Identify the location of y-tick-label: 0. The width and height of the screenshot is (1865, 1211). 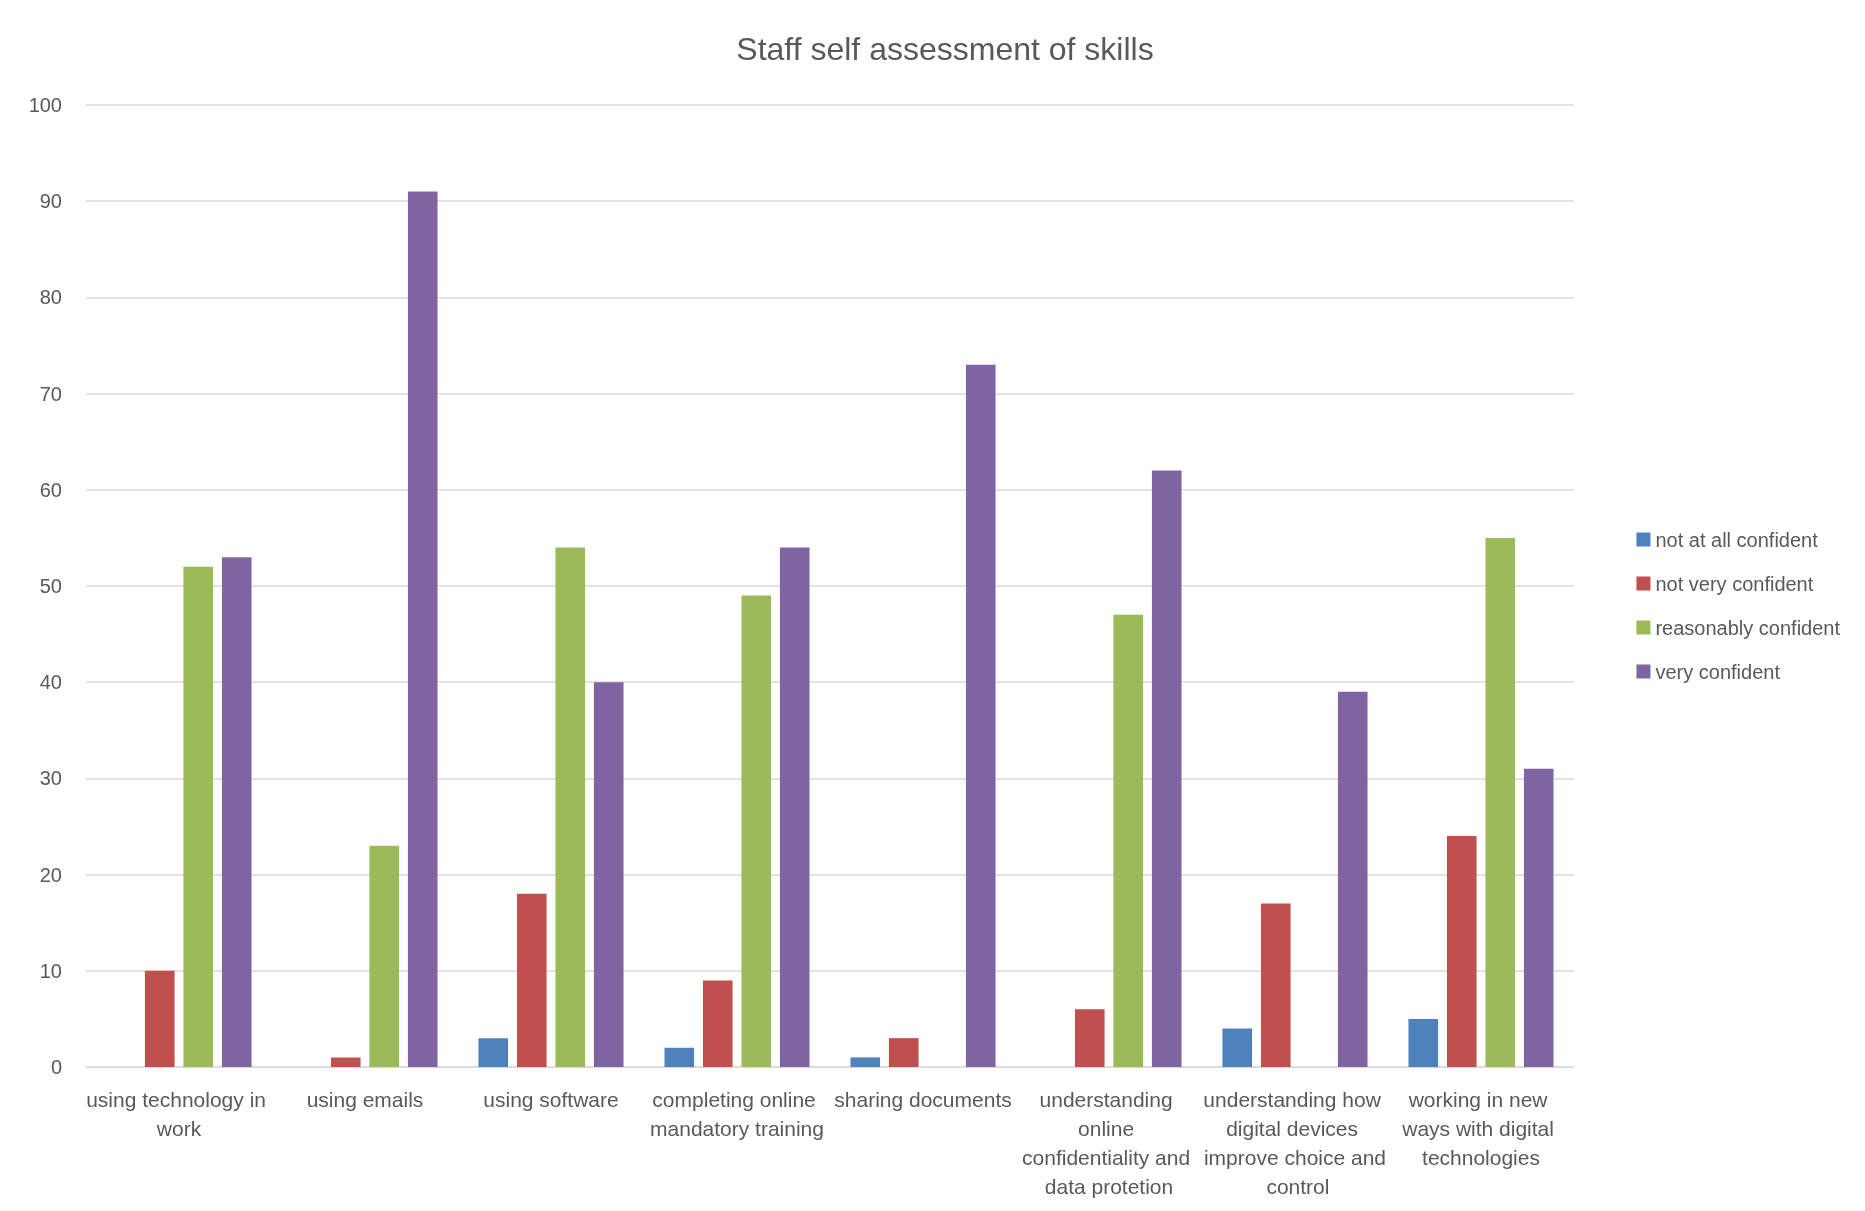
(56, 1067).